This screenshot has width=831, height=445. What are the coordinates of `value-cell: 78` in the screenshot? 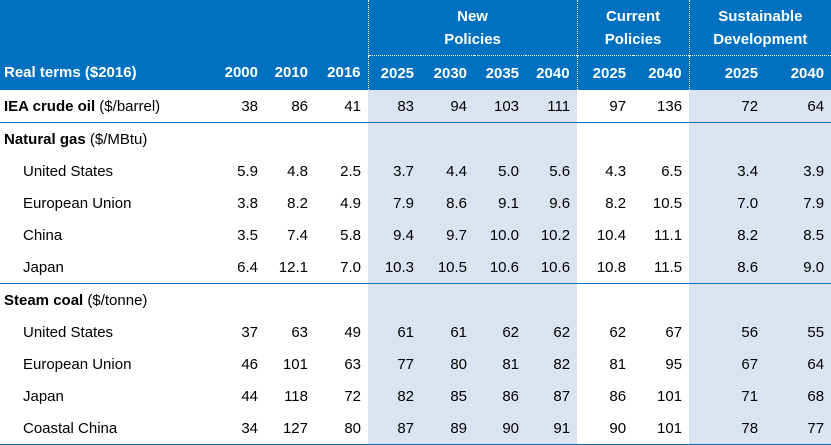 It's located at (727, 428).